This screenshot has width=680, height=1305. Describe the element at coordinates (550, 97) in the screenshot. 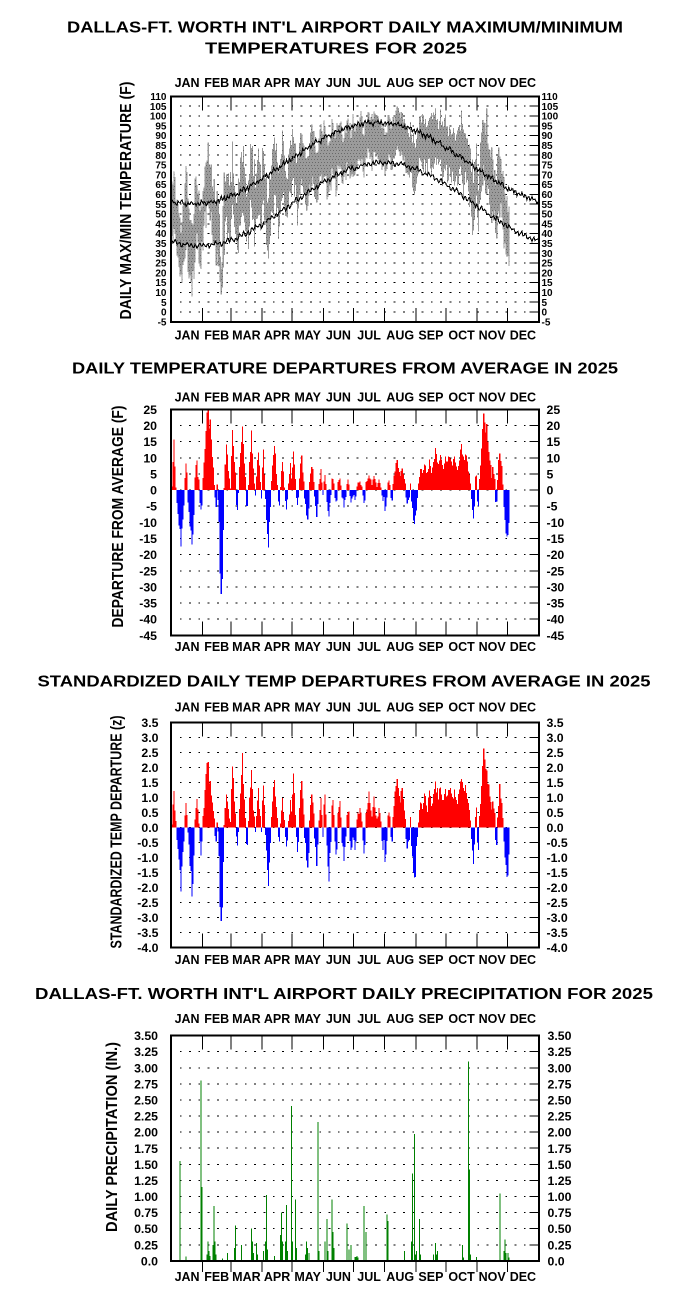

I see `svg-text: 110` at that location.